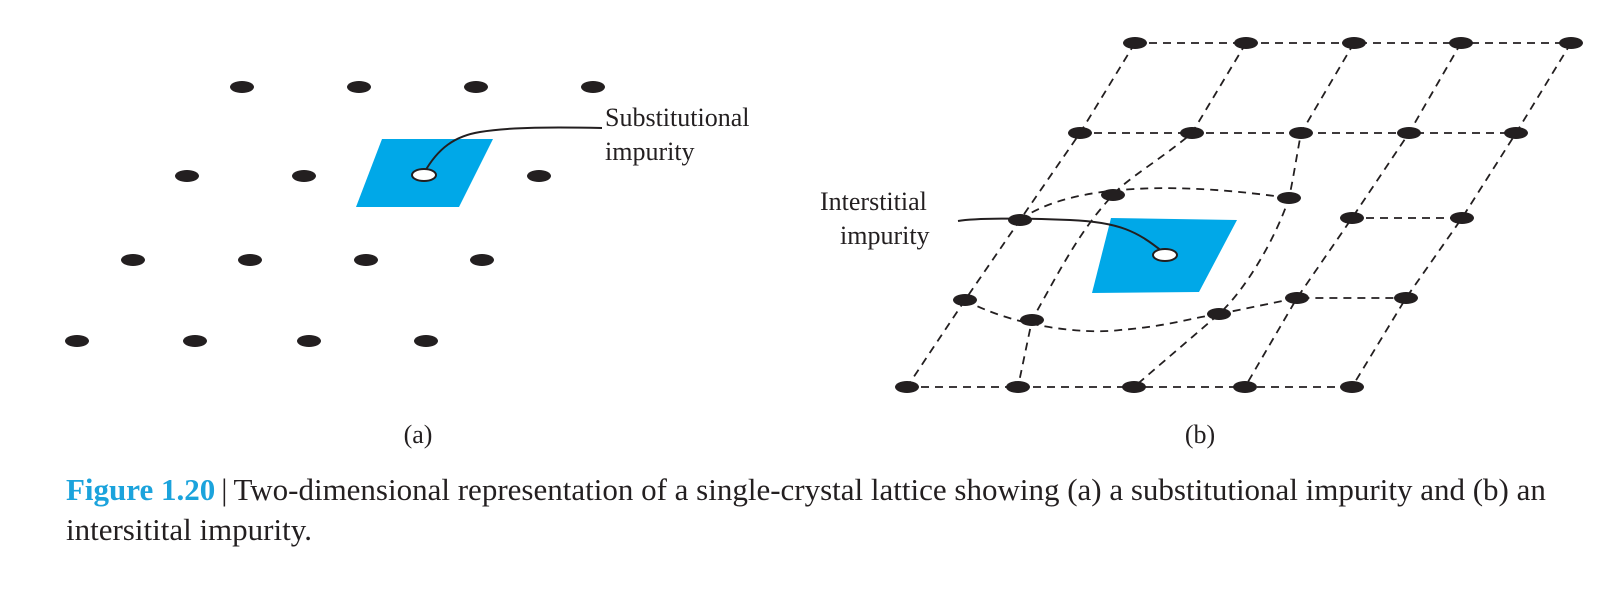 Image resolution: width=1616 pixels, height=591 pixels. Describe the element at coordinates (513, 150) in the screenshot. I see `leader-line-a` at that location.